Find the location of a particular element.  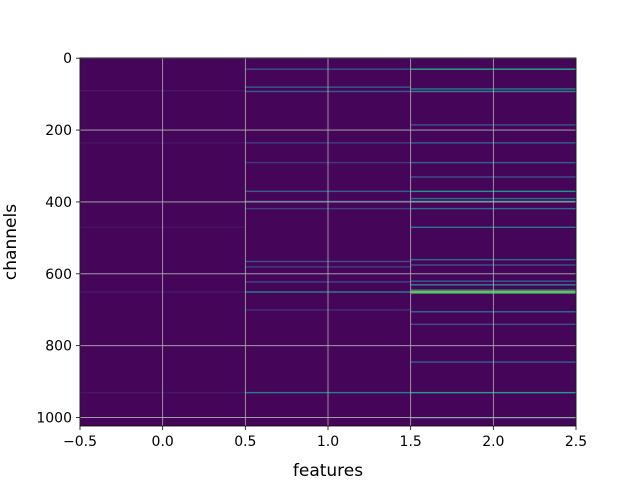

x-axis: −0.5 0.0 0.5 1.0 1.5 2.0 2.5 is located at coordinates (325, 438).